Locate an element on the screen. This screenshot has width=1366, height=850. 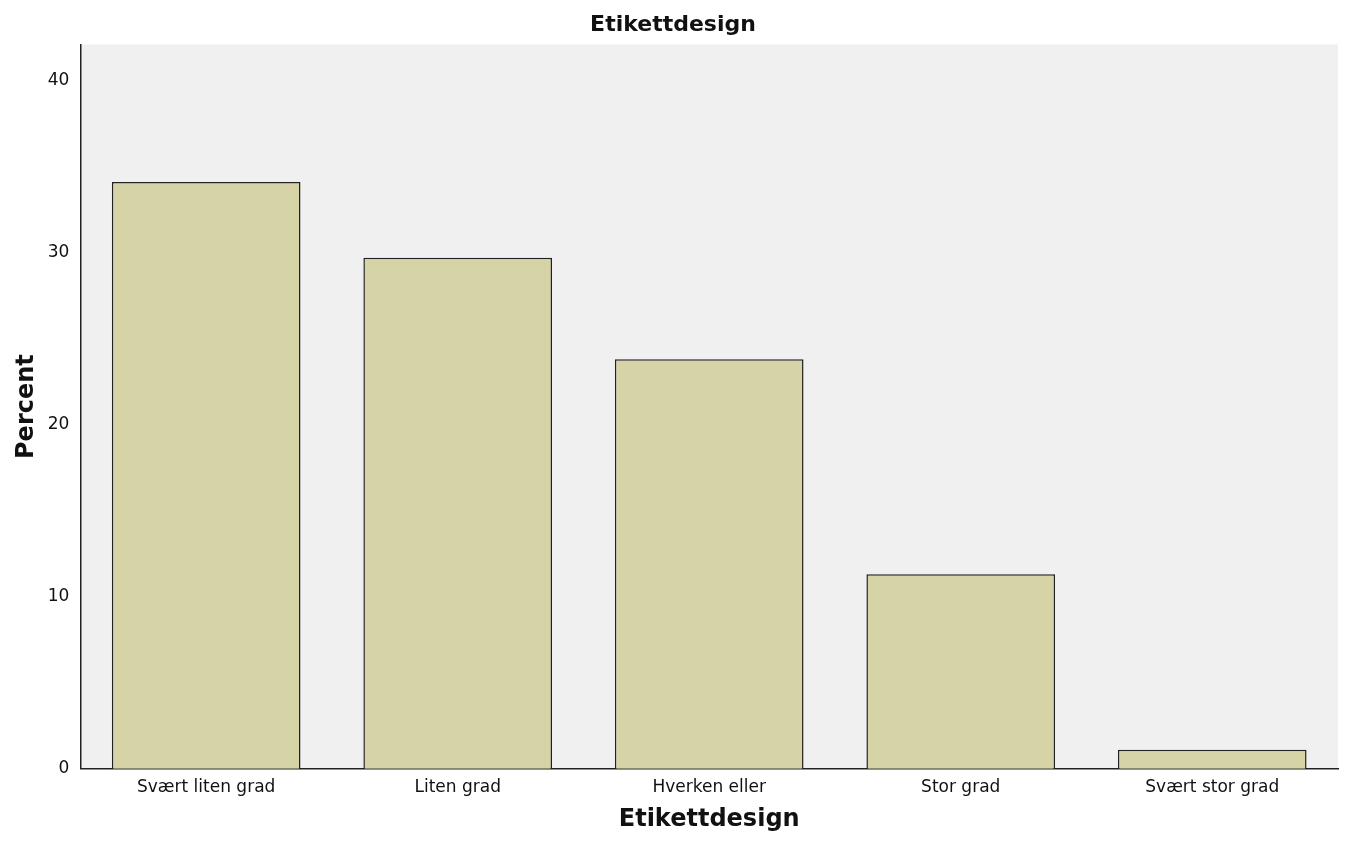
x-tick-label: Liten grad is located at coordinates (457, 786).